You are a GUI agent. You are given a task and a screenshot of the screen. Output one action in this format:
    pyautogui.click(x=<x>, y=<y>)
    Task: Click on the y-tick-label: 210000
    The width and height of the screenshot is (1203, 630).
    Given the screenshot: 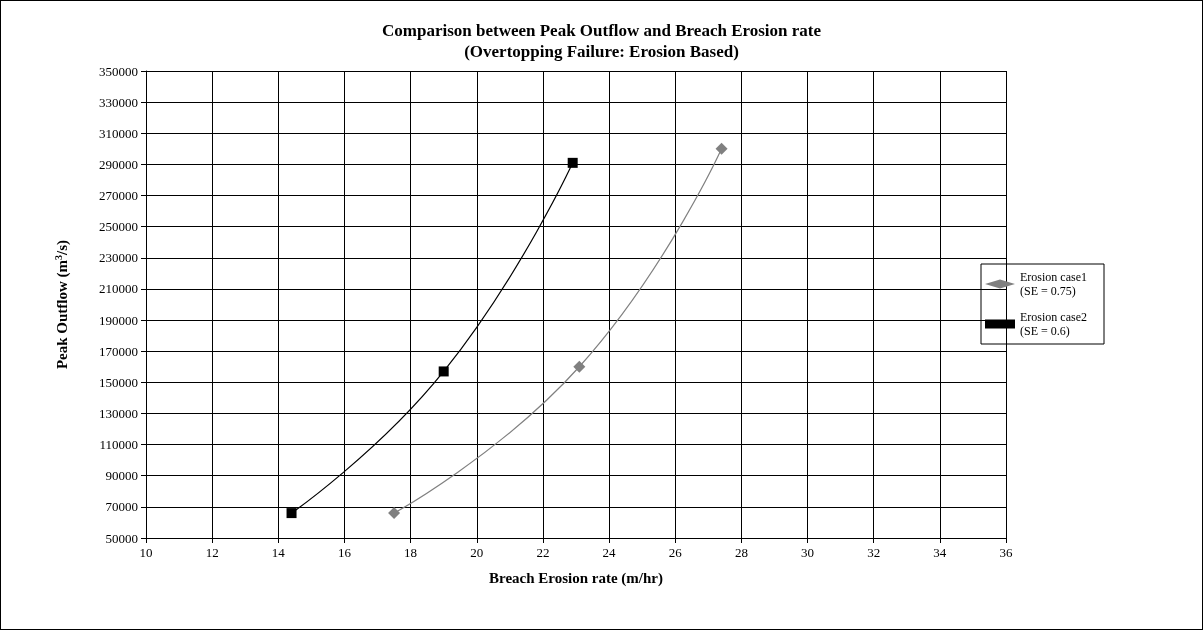 What is the action you would take?
    pyautogui.click(x=118, y=289)
    